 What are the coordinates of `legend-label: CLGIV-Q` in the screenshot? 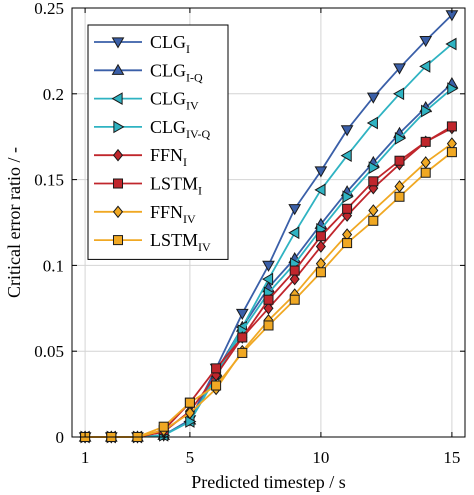 It's located at (180, 129).